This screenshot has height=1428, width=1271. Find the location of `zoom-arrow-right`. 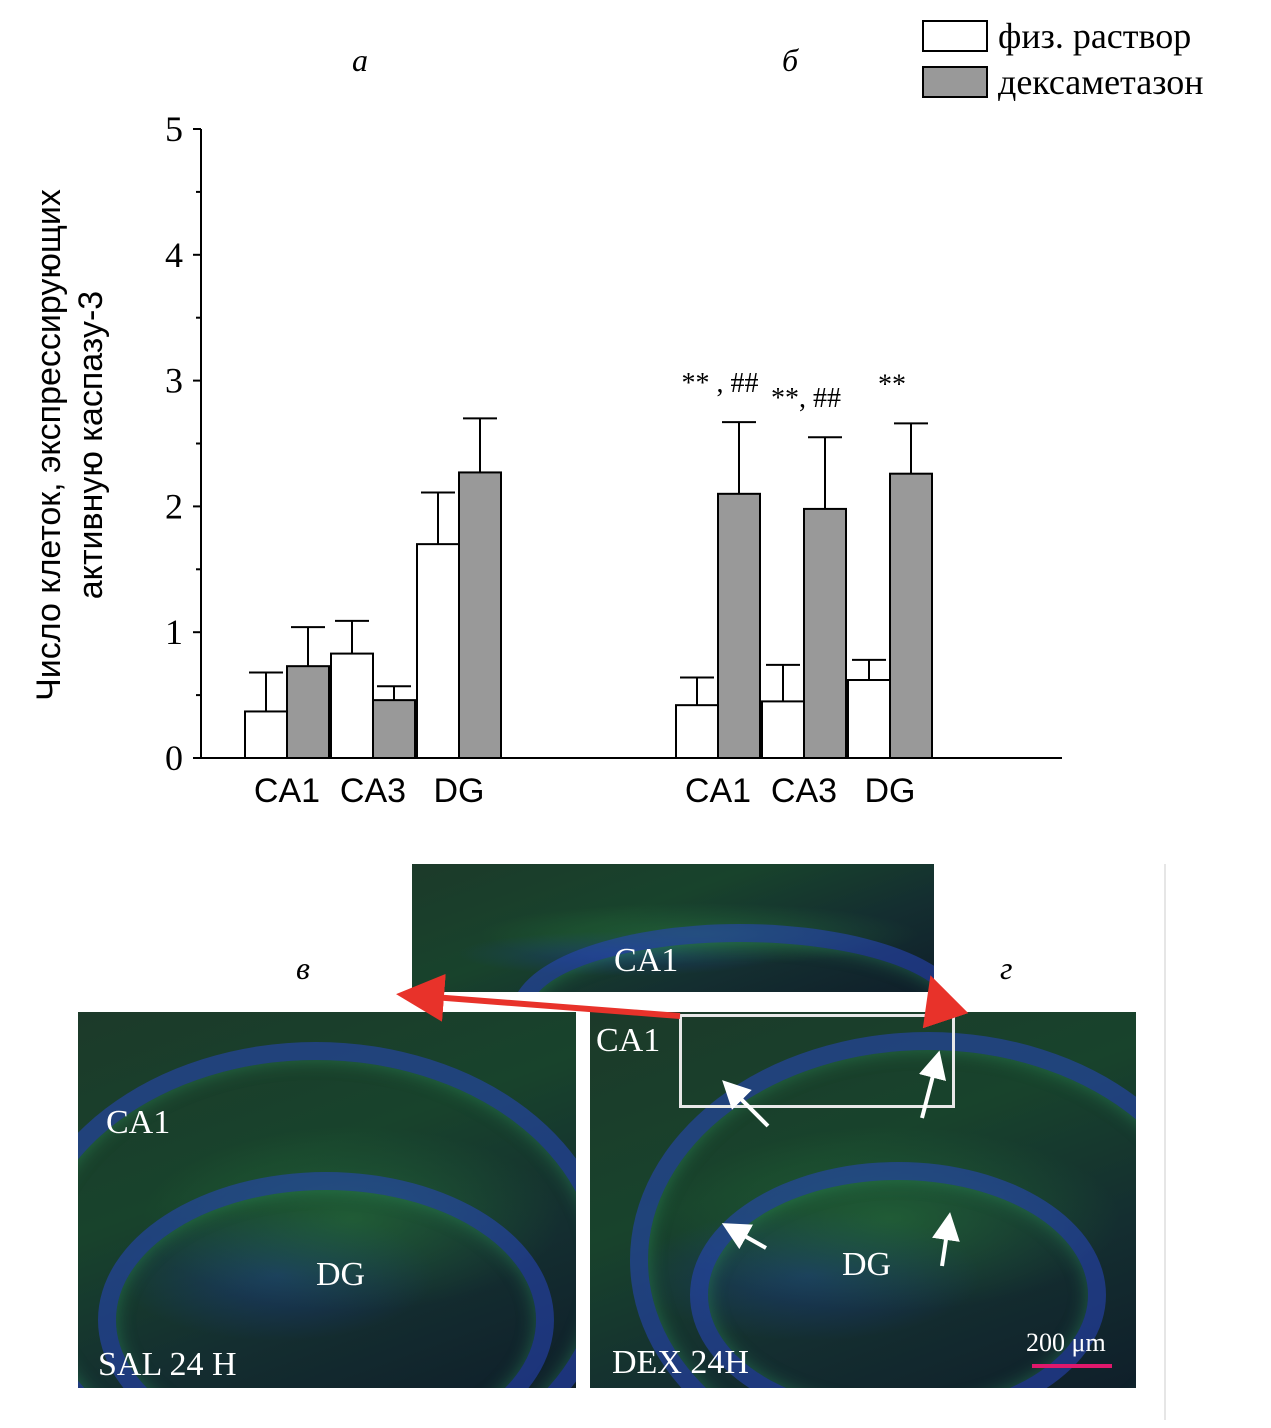

zoom-arrow-right is located at coordinates (945, 1002).